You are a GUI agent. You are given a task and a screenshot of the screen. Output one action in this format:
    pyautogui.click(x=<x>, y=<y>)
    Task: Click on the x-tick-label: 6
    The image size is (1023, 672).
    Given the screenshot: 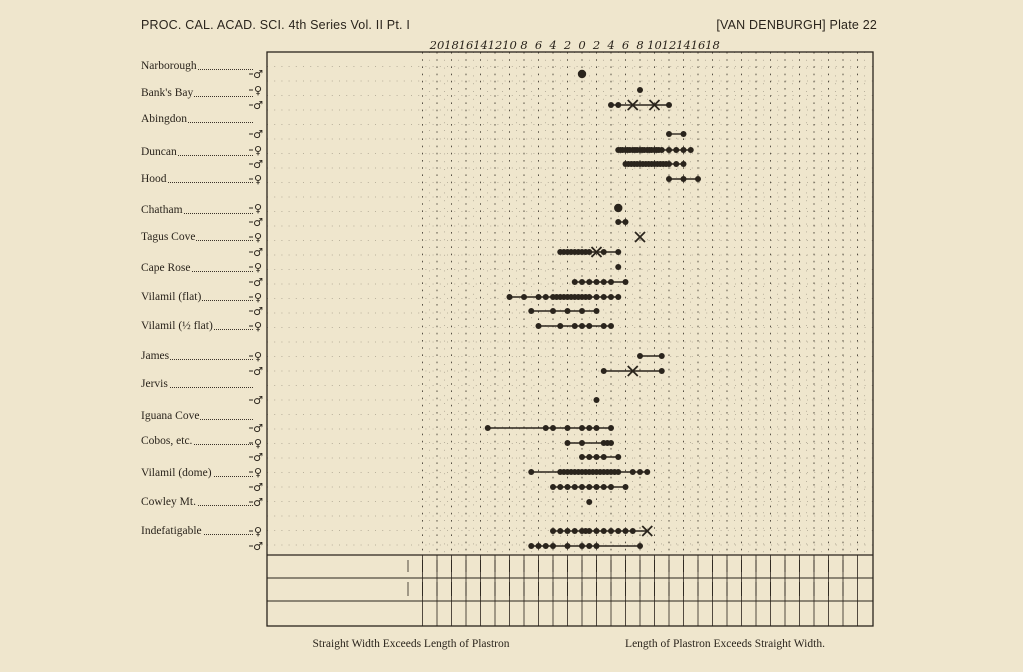 What is the action you would take?
    pyautogui.click(x=538, y=45)
    